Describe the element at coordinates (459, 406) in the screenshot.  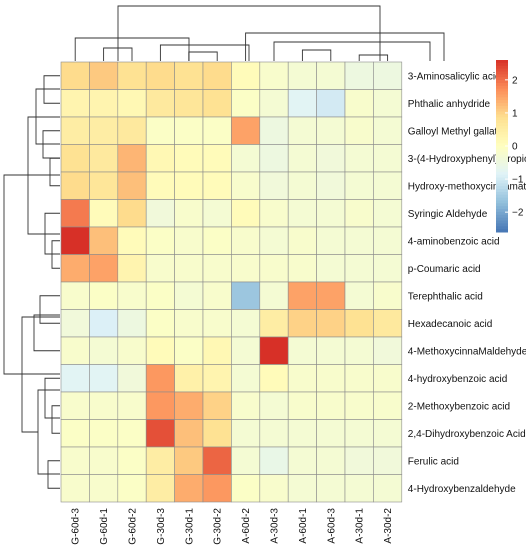
I see `row-label: 2-Methoxybenzoic acid` at that location.